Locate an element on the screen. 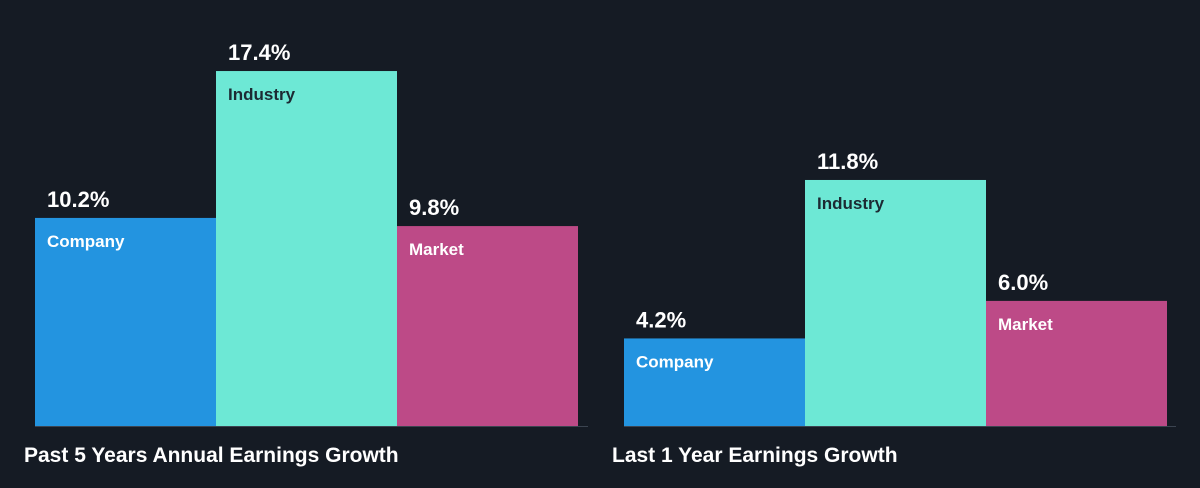  chart-title-last-1-year: Last 1 Year Earnings Growth is located at coordinates (755, 455).